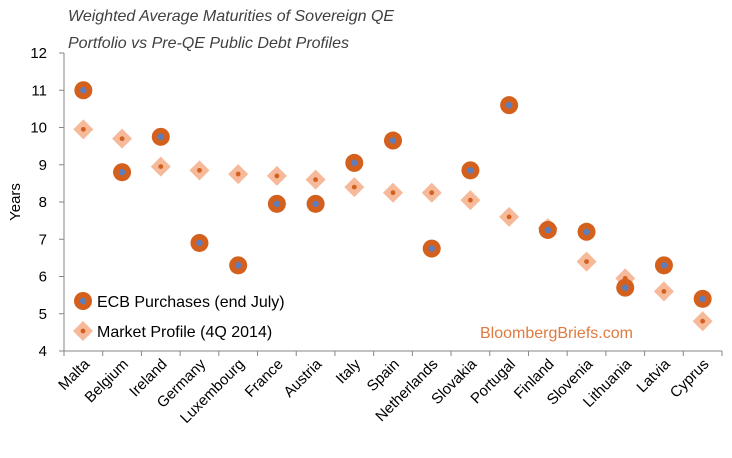 This screenshot has width=732, height=458. I want to click on legend-circle-marker, so click(83, 301).